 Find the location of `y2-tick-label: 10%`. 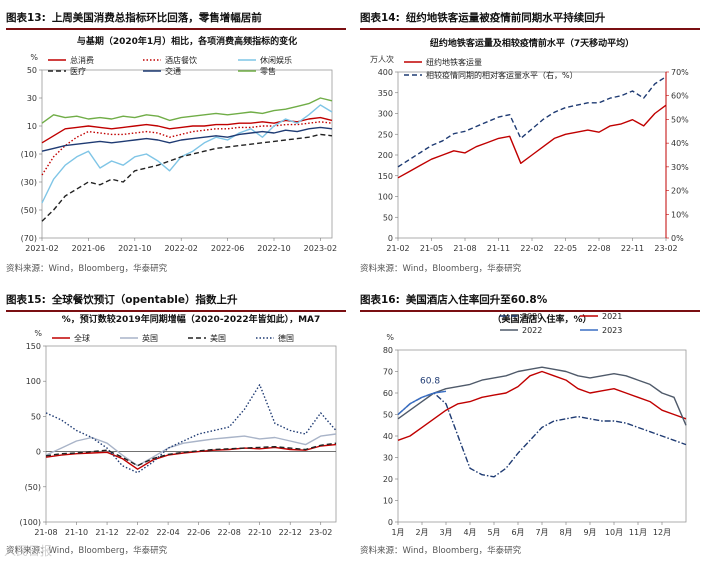

y2-tick-label: 10% is located at coordinates (680, 214).